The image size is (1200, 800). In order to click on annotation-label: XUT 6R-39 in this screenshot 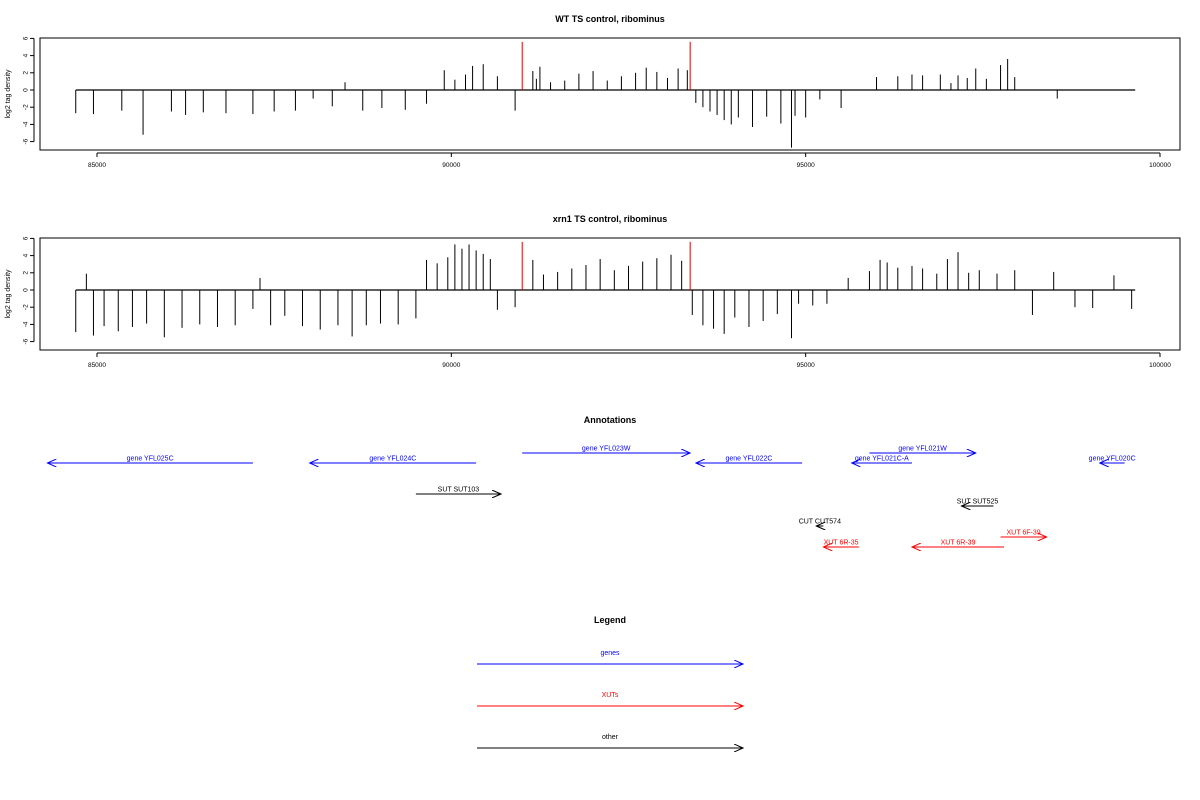, I will do `click(958, 543)`.